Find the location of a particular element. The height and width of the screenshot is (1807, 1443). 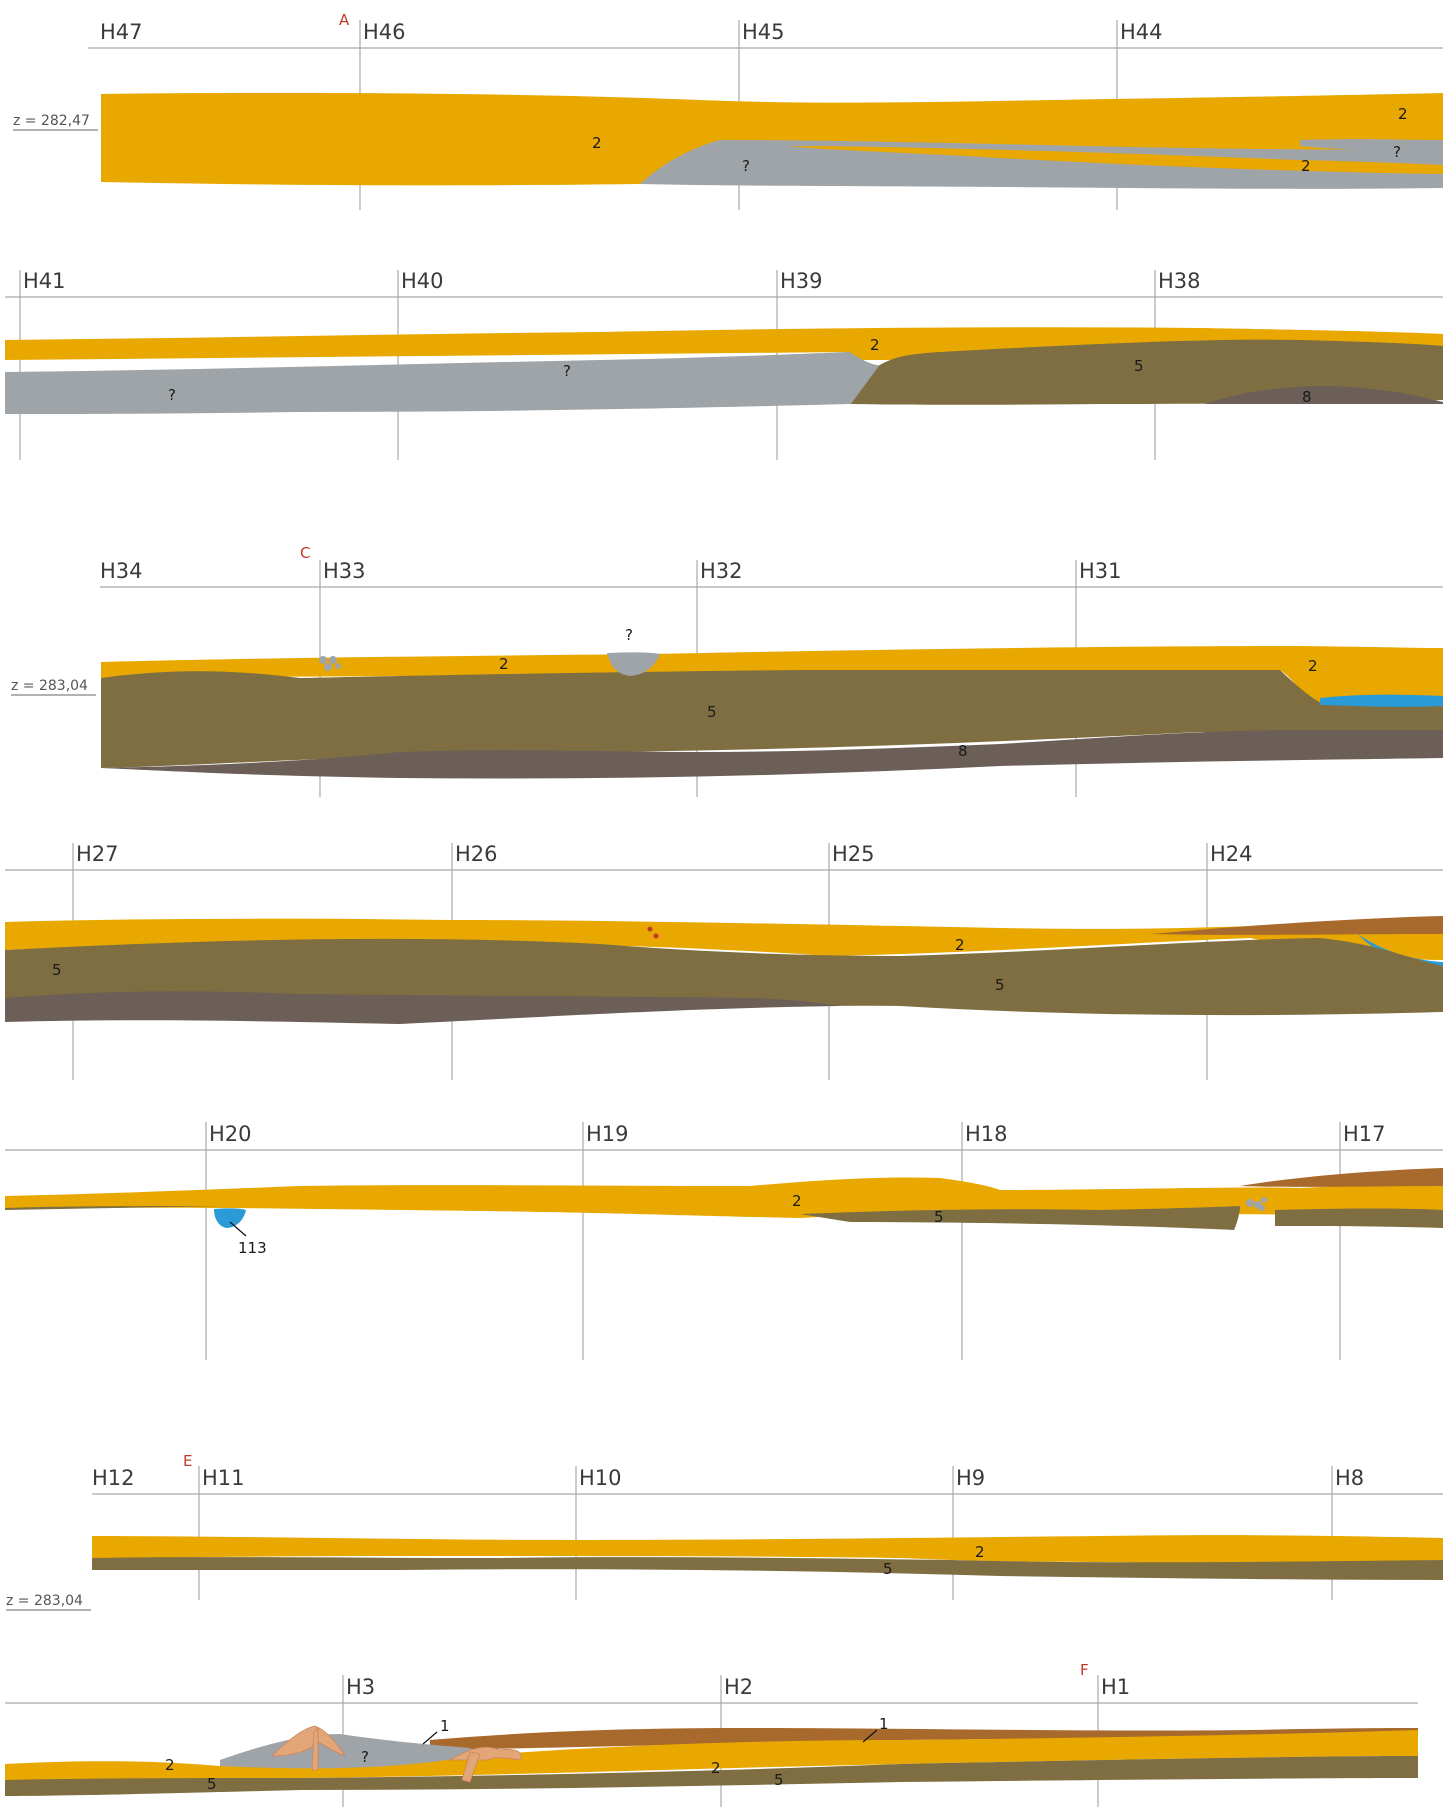

layer-label: 113 is located at coordinates (252, 1248).